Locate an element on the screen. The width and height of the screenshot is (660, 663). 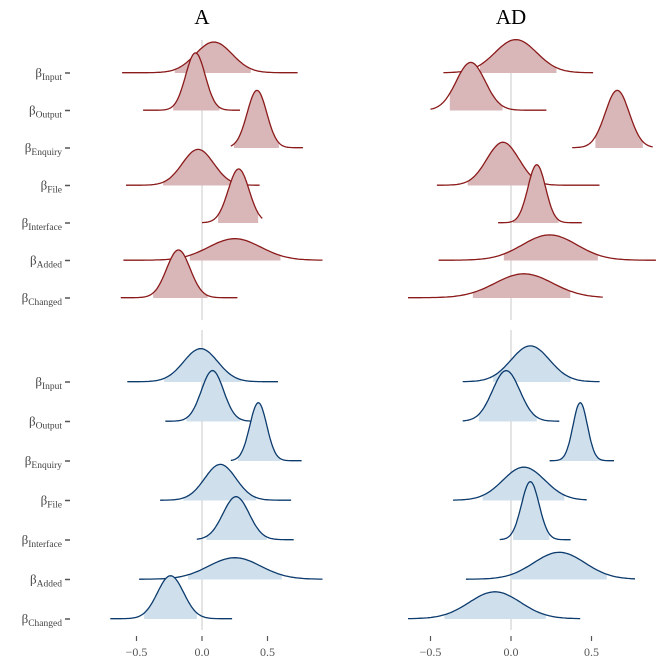
param-label-added-1: βAdded is located at coordinates (46, 581).